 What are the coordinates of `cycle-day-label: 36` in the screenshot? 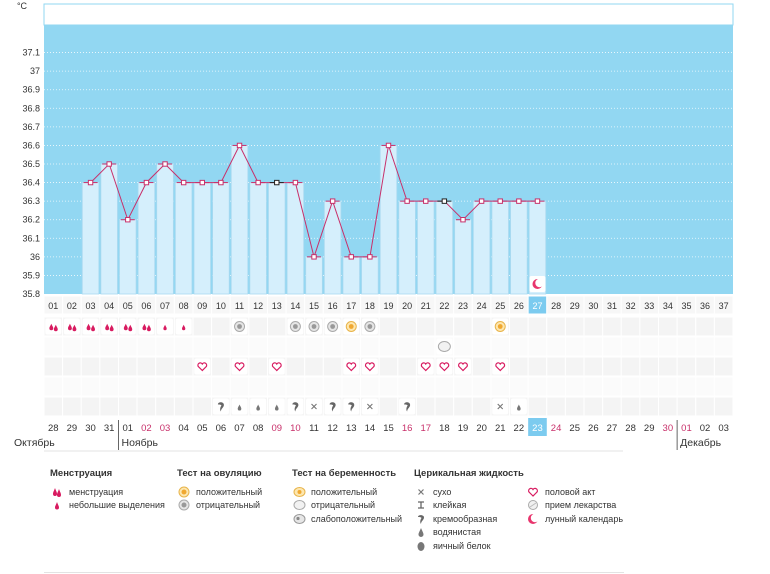 It's located at (705, 306).